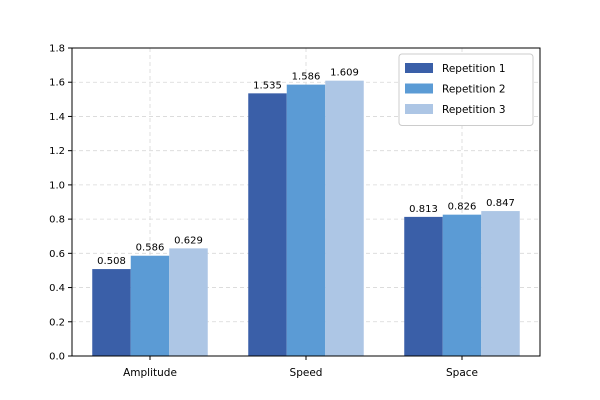  I want to click on bar-value-label: 1.586, so click(306, 77).